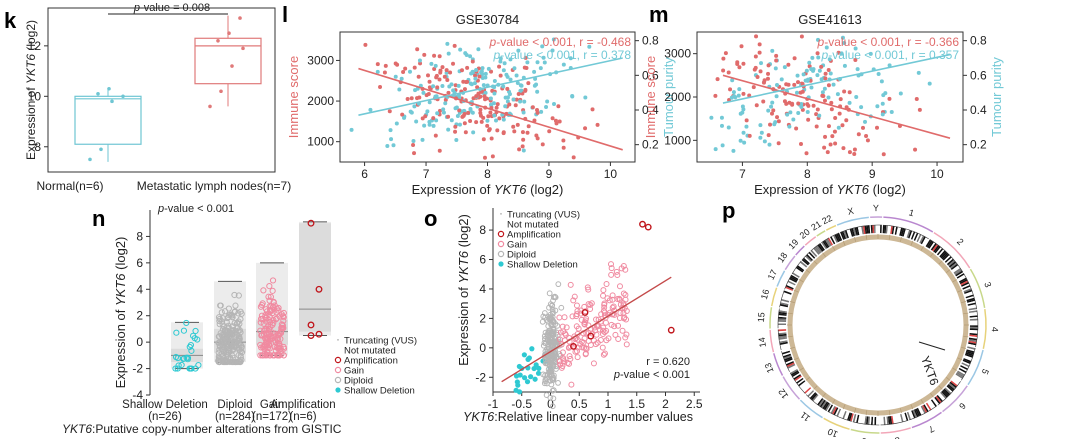  I want to click on x-tick-label: 10, so click(611, 174).